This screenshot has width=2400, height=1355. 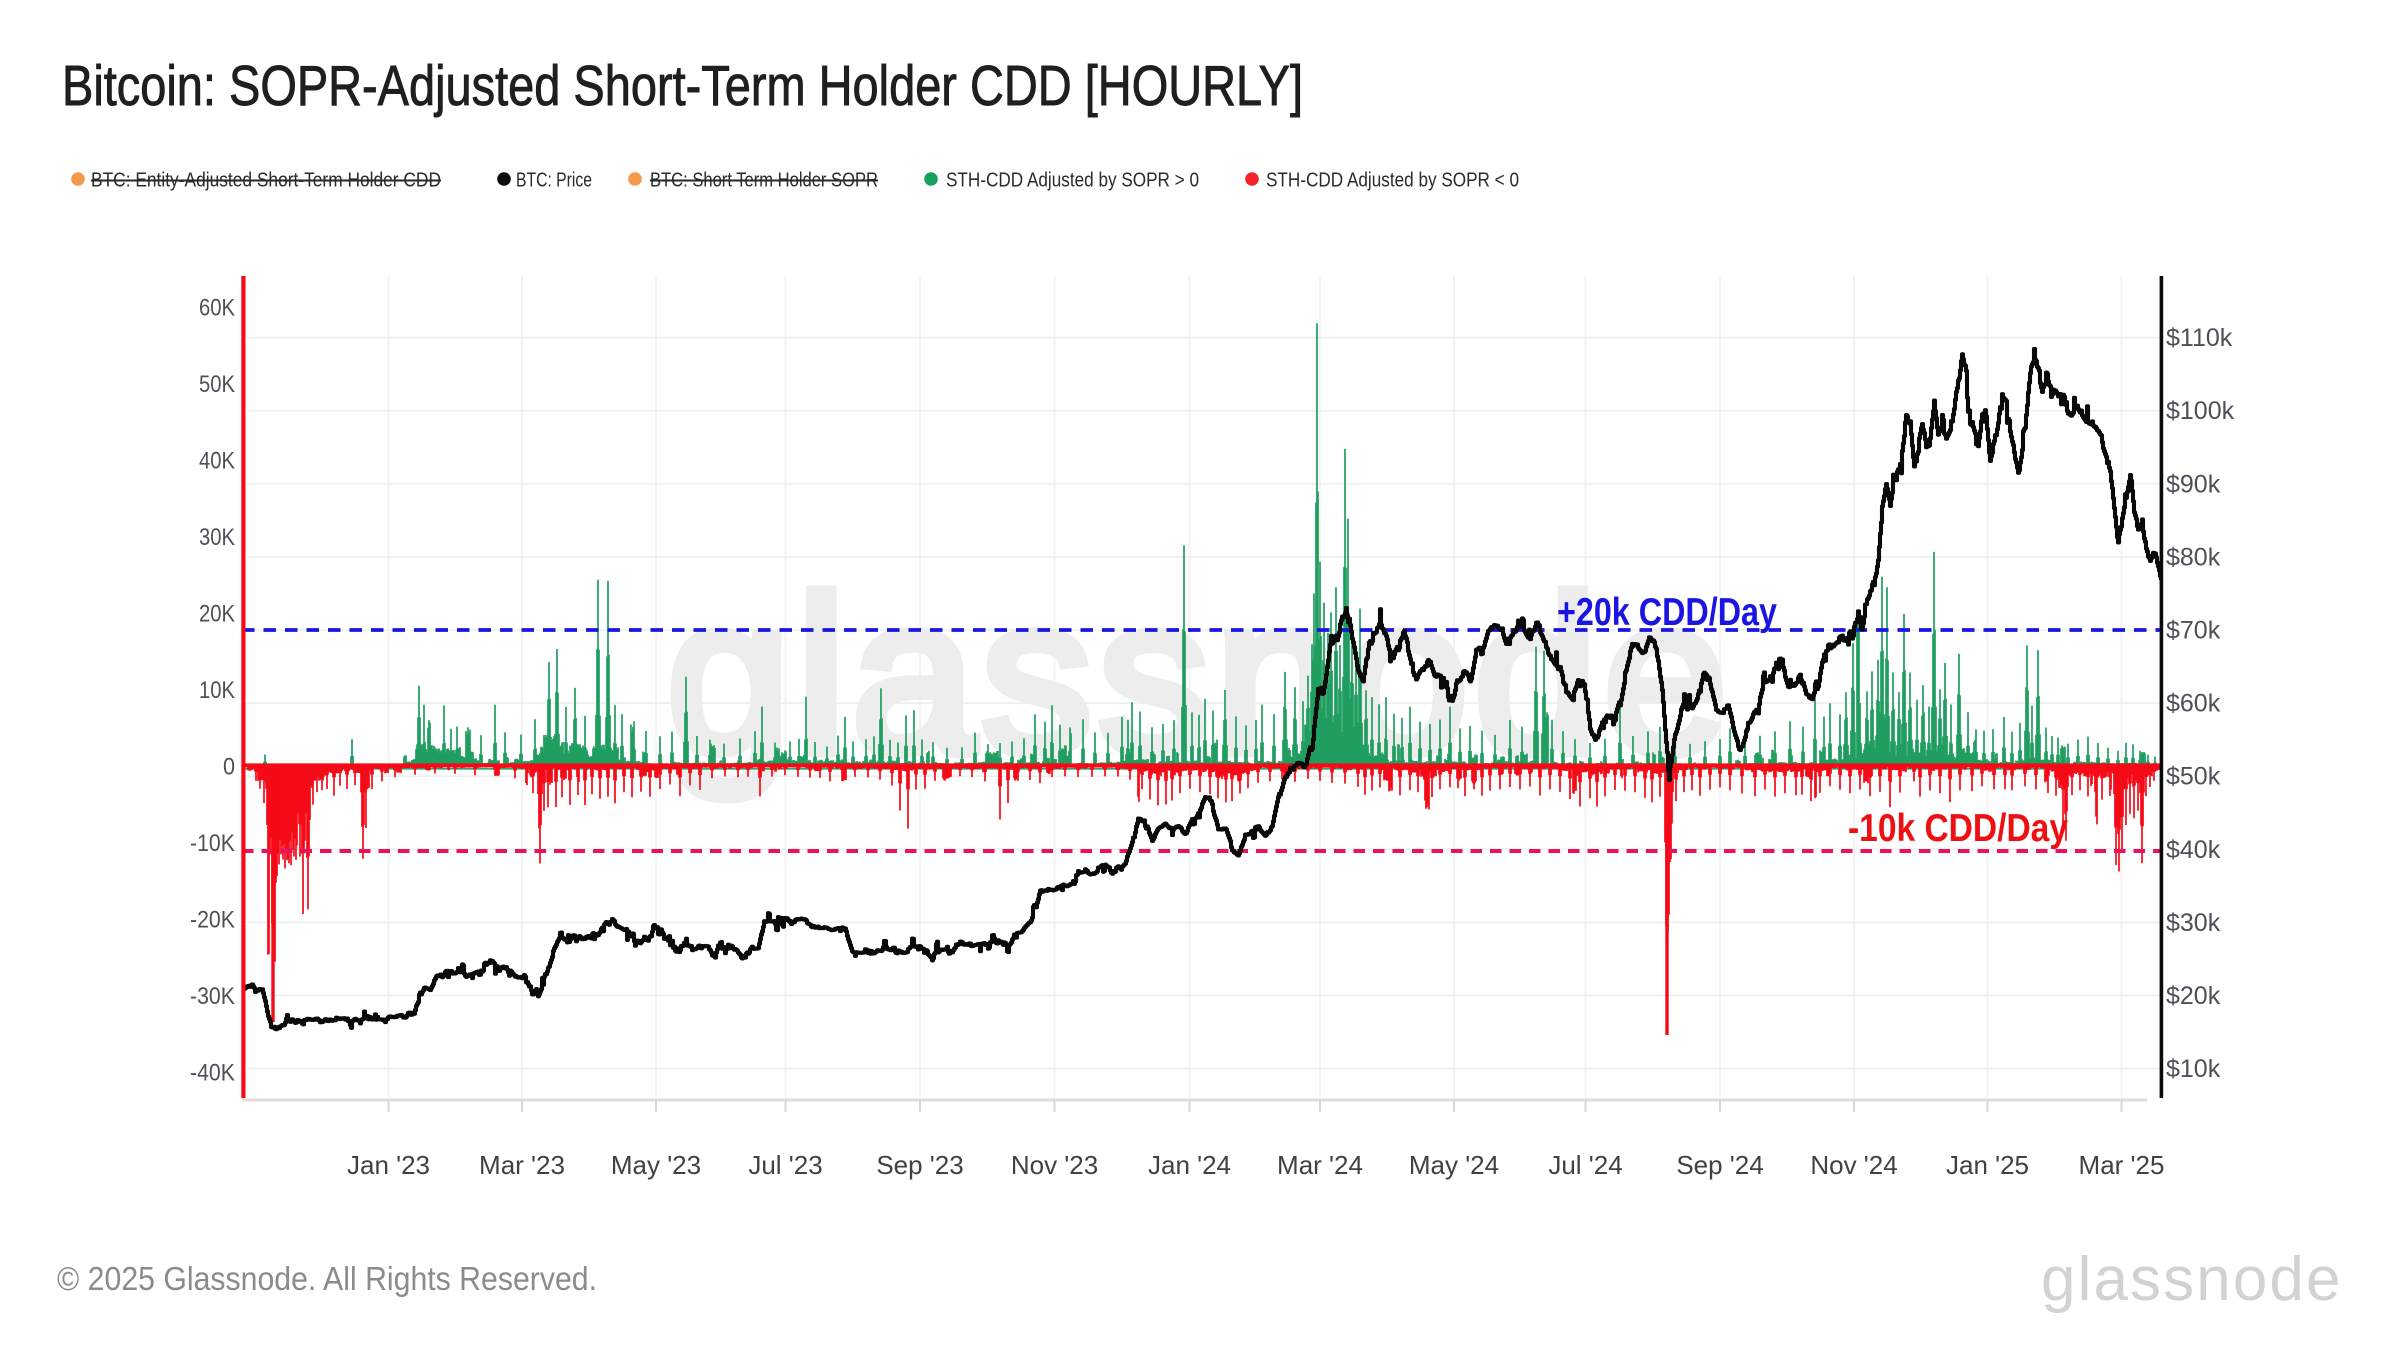 What do you see at coordinates (213, 996) in the screenshot?
I see `svg-text: -30K` at bounding box center [213, 996].